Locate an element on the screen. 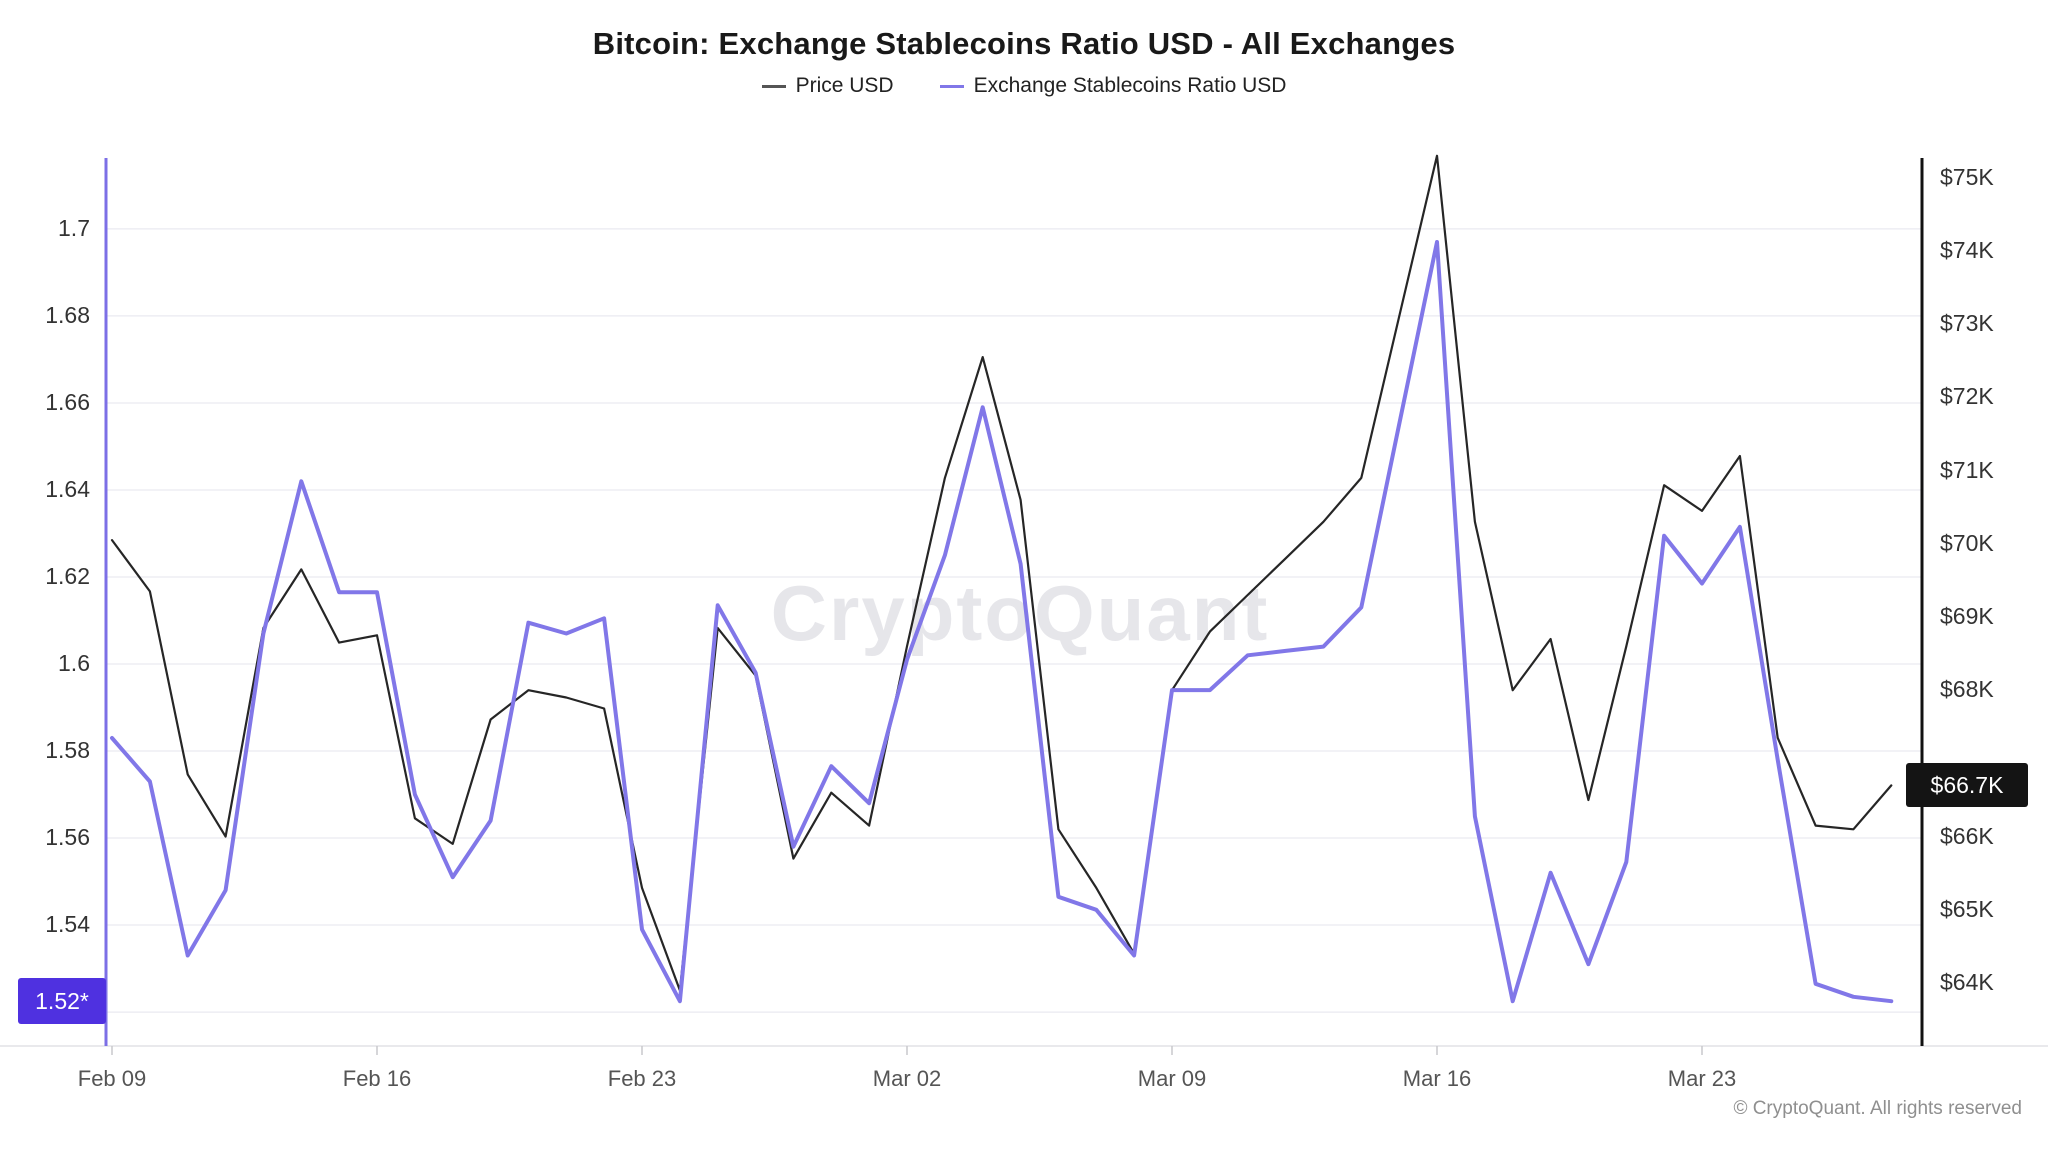 This screenshot has height=1152, width=2048. left-axis-tick-label: 1.56 is located at coordinates (67, 837).